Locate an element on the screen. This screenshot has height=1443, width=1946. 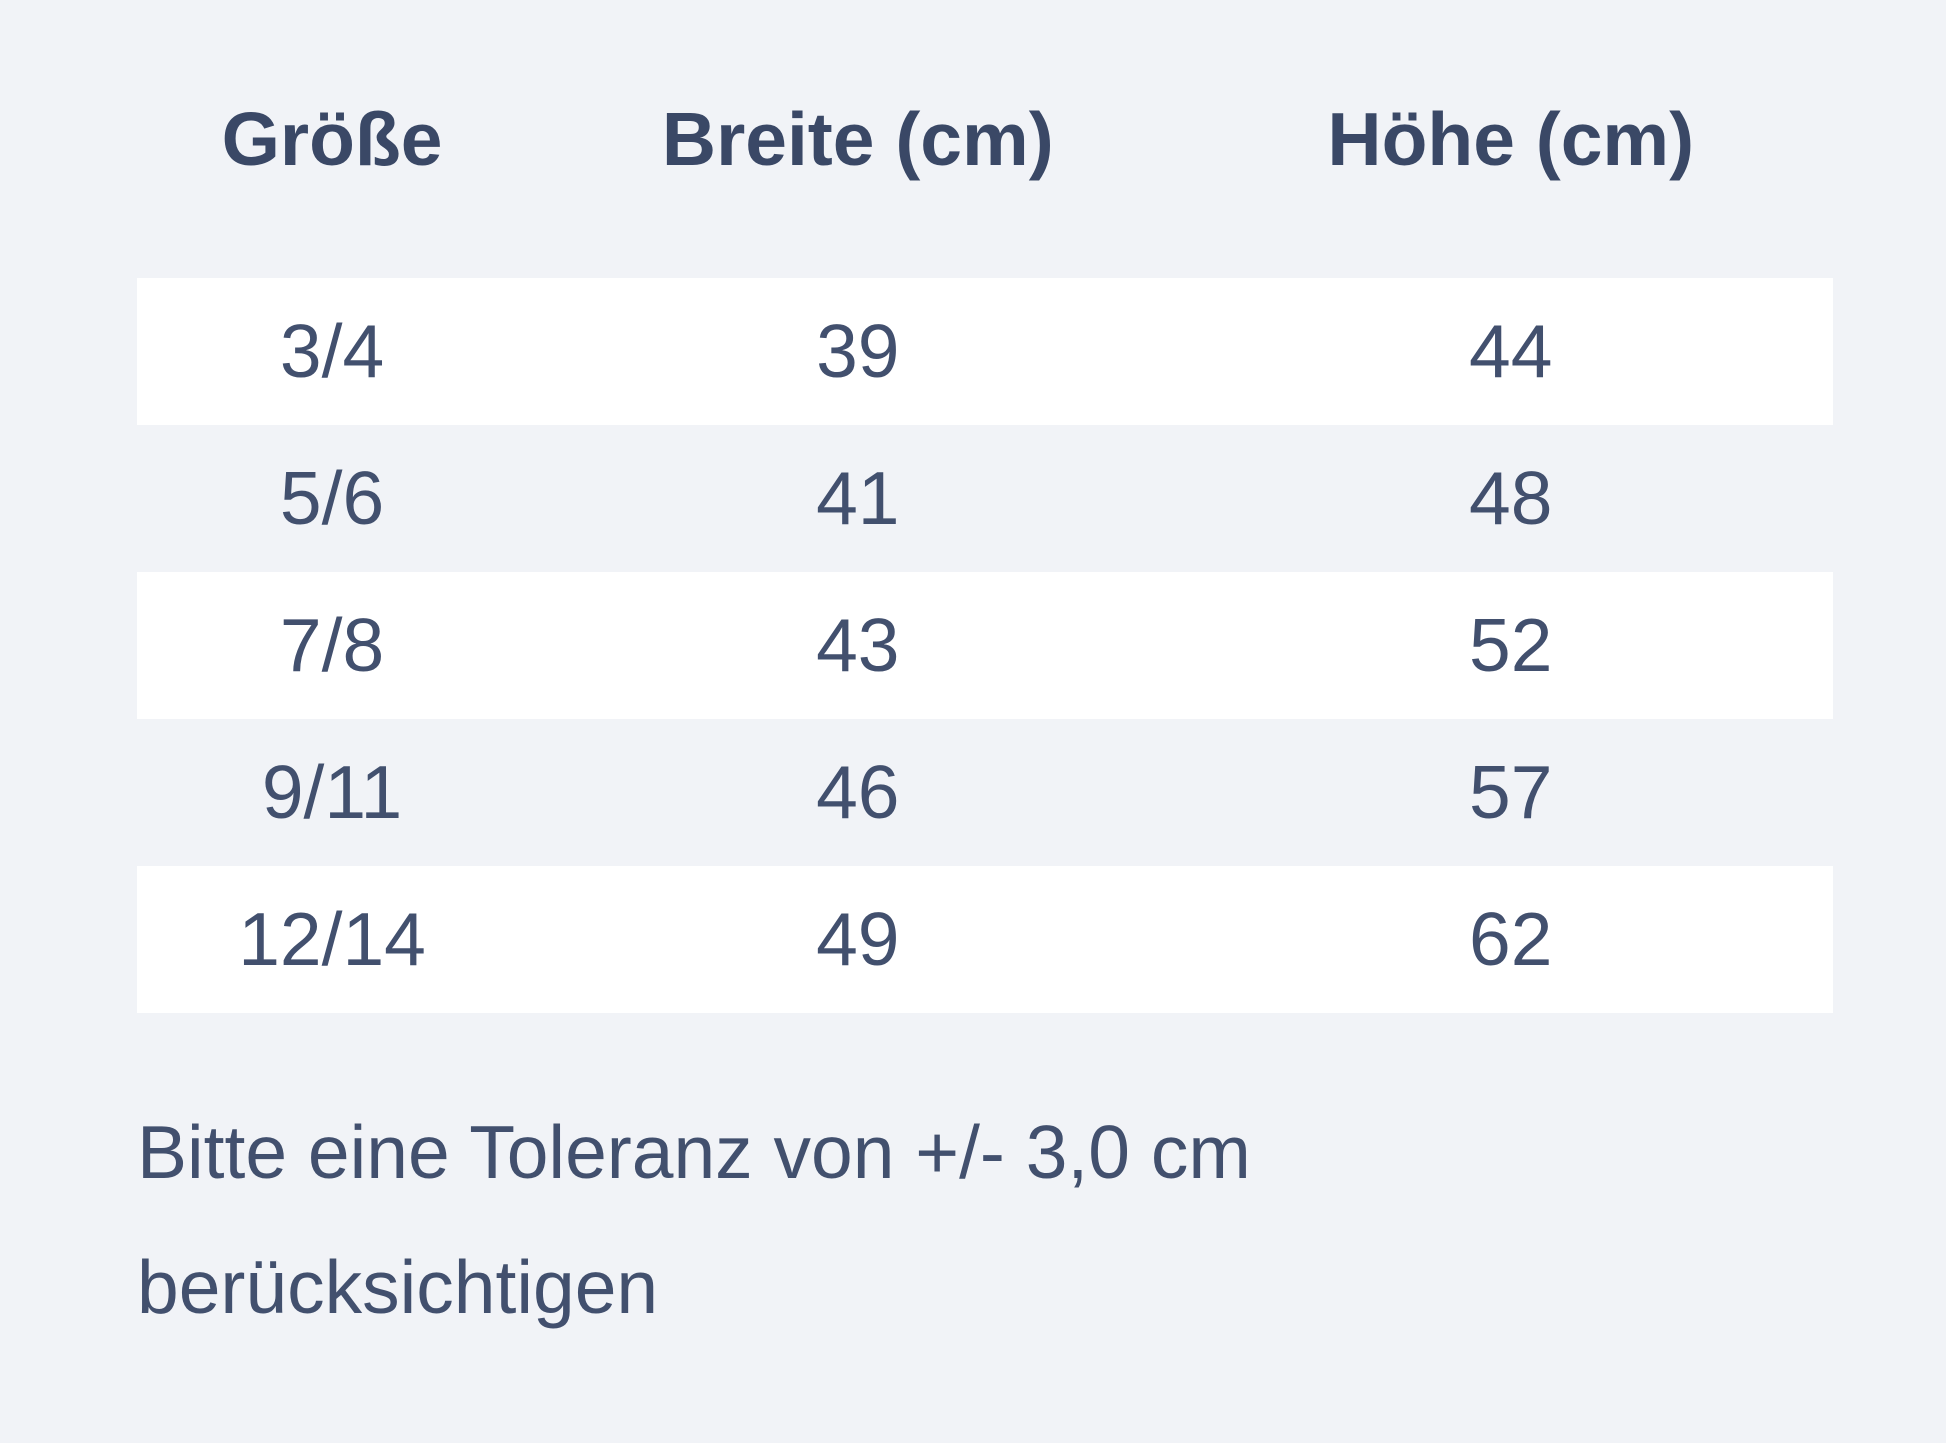
height-cell: 48 is located at coordinates (1511, 498).